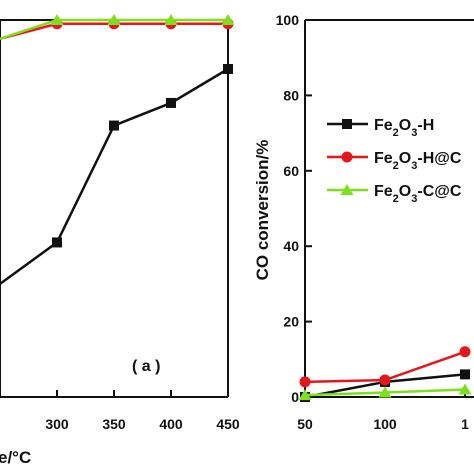 This screenshot has height=474, width=474. I want to click on left-x-tick-label: 300, so click(57, 424).